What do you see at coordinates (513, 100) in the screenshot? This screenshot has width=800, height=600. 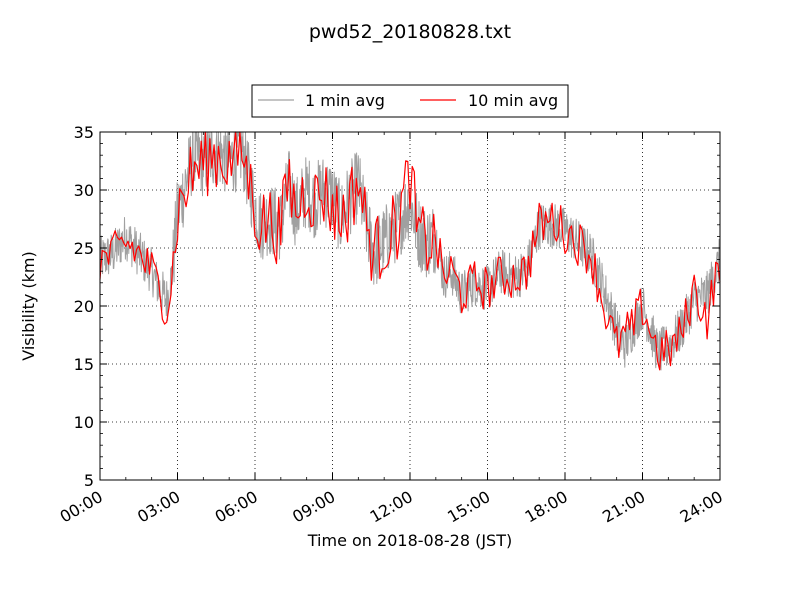 I see `legend-label-10min-avg: 10 min avg` at bounding box center [513, 100].